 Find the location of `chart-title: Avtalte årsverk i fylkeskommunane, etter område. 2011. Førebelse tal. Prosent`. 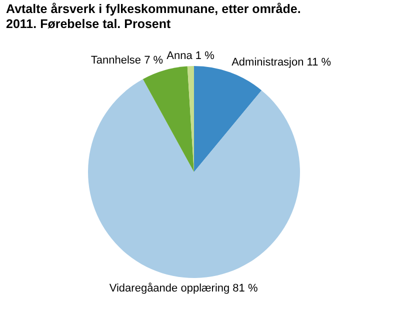

chart-title: Avtalte årsverk i fylkeskommunane, etter område. 2011. Førebelse tal. Prosent is located at coordinates (154, 17).